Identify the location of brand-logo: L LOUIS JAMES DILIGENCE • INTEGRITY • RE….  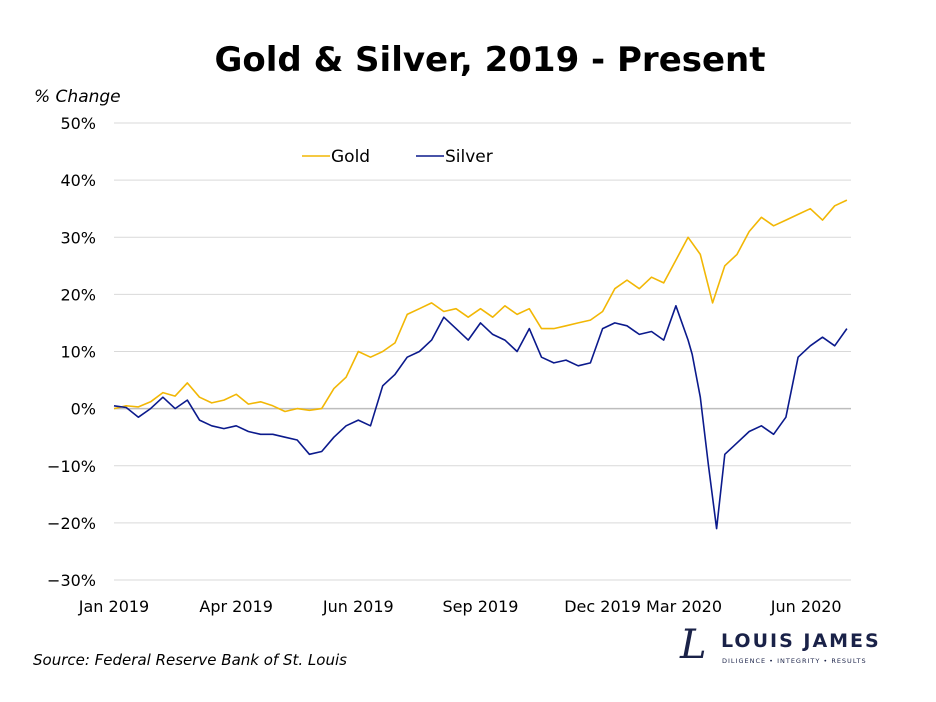
(793, 645).